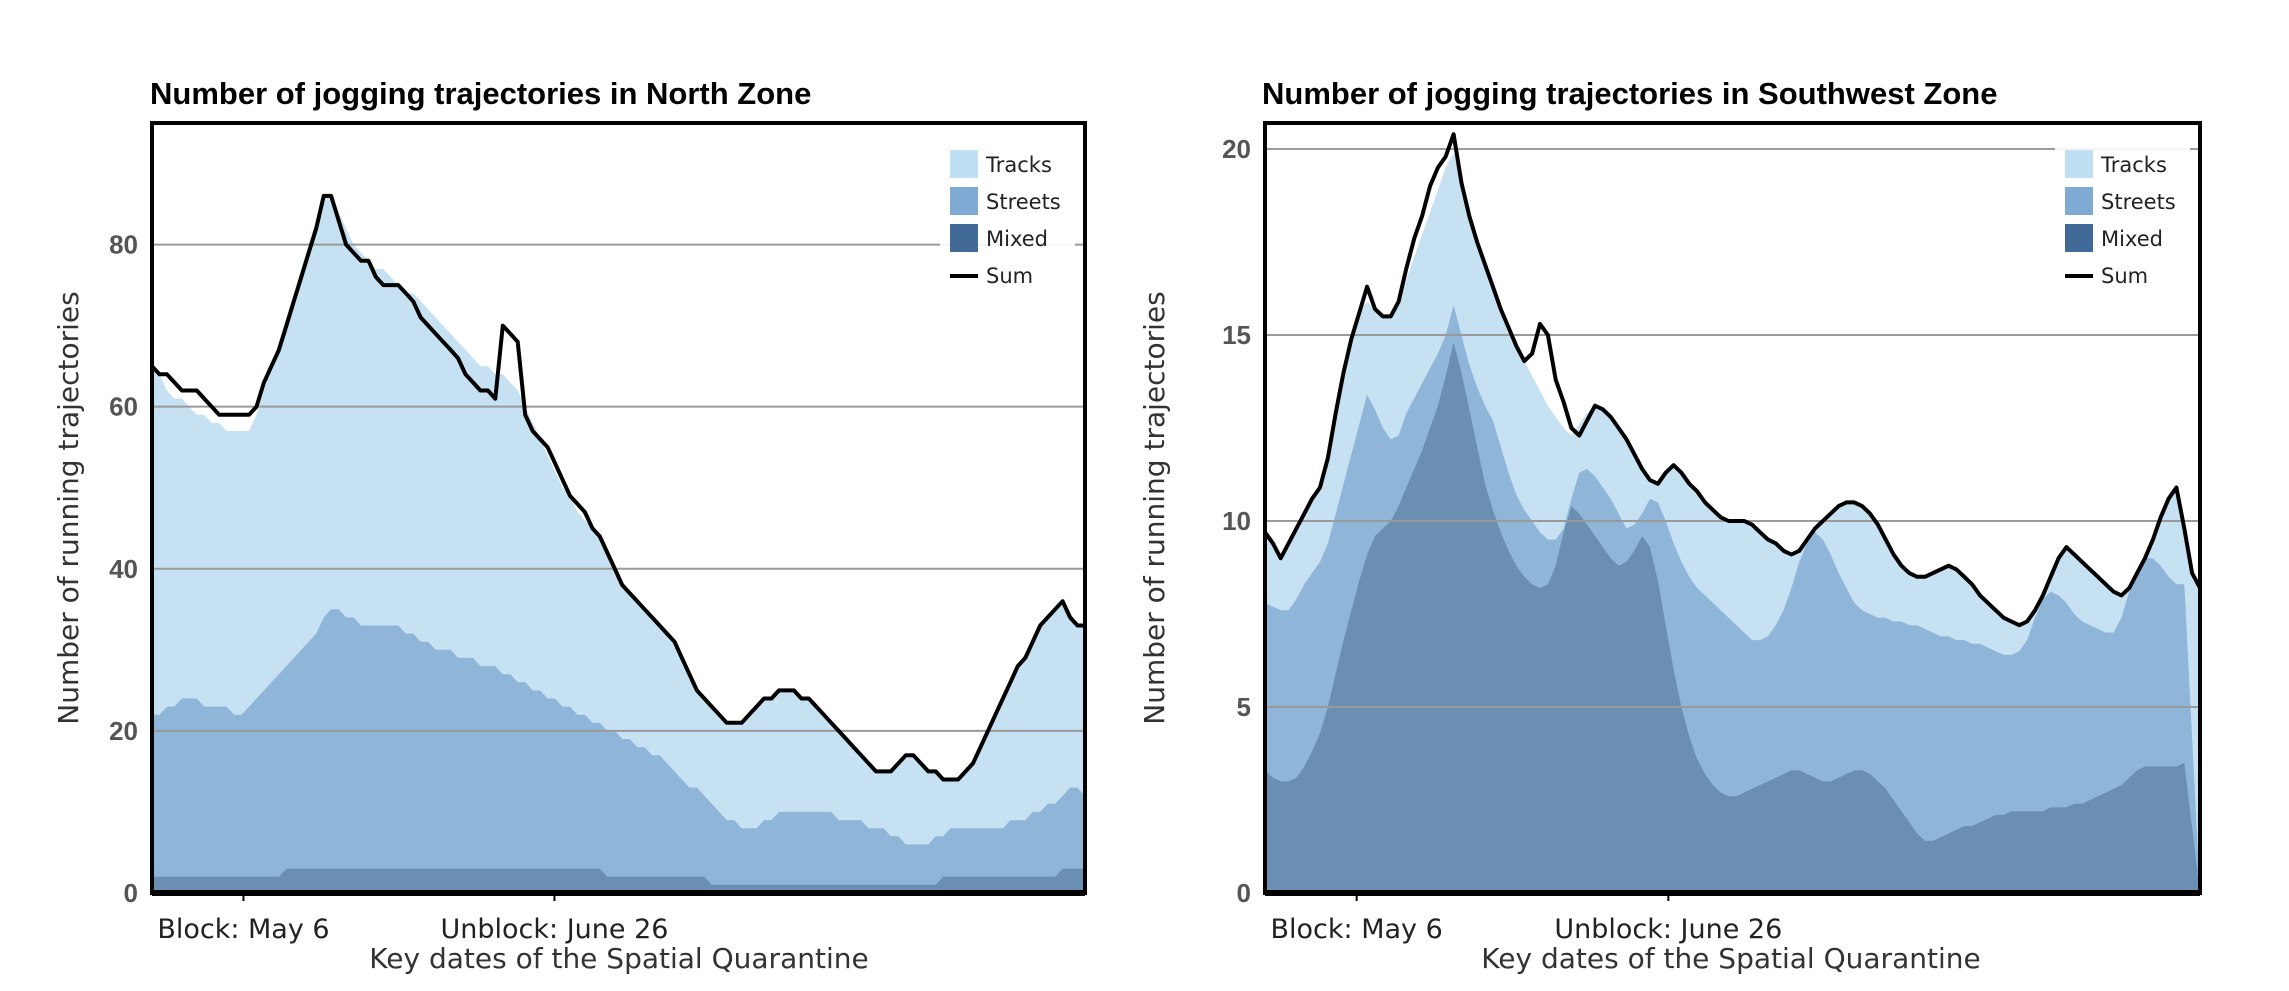 The image size is (2289, 991). Describe the element at coordinates (1244, 707) in the screenshot. I see `y-tick-label: 5` at that location.